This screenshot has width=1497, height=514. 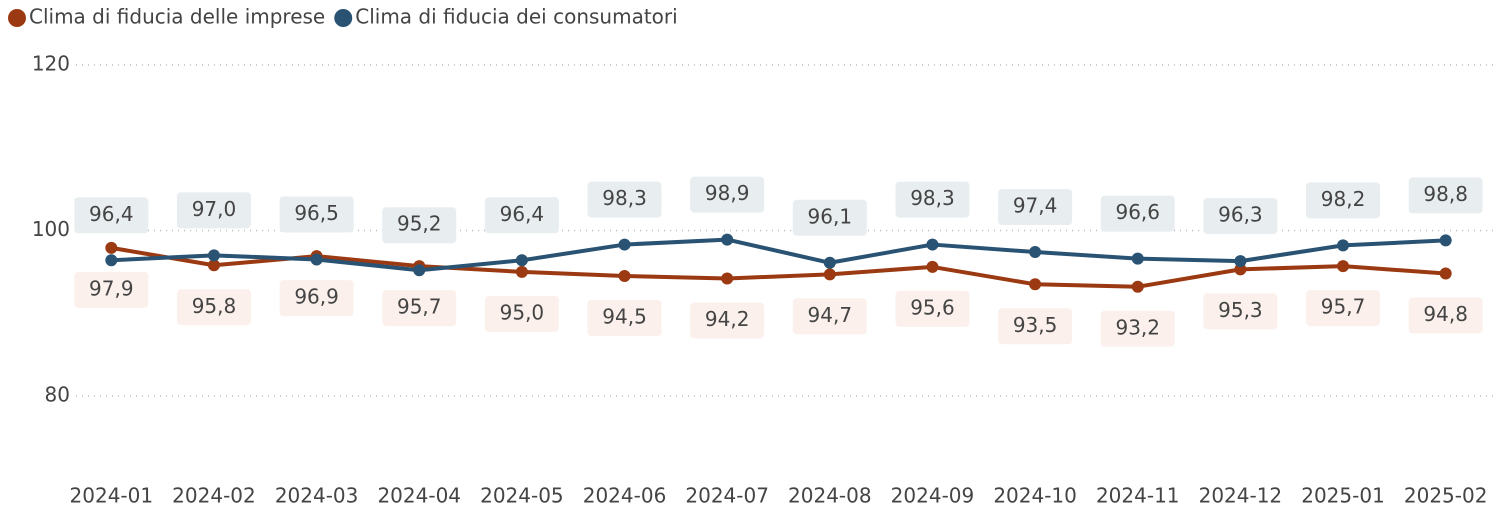 What do you see at coordinates (778, 267) in the screenshot?
I see `series-line` at bounding box center [778, 267].